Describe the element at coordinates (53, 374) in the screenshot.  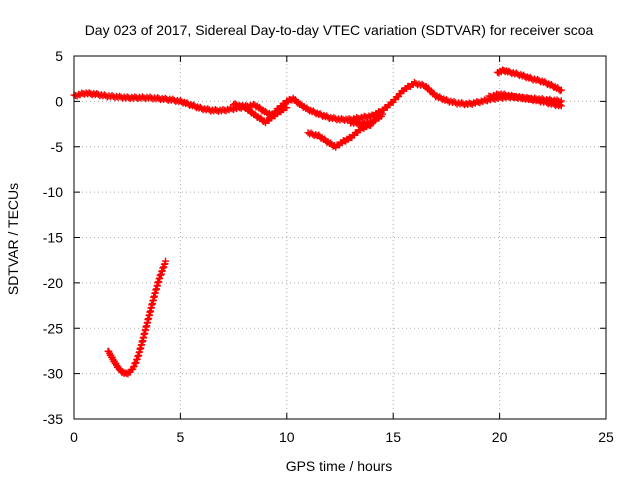
I see `y-tick-label: -30` at that location.